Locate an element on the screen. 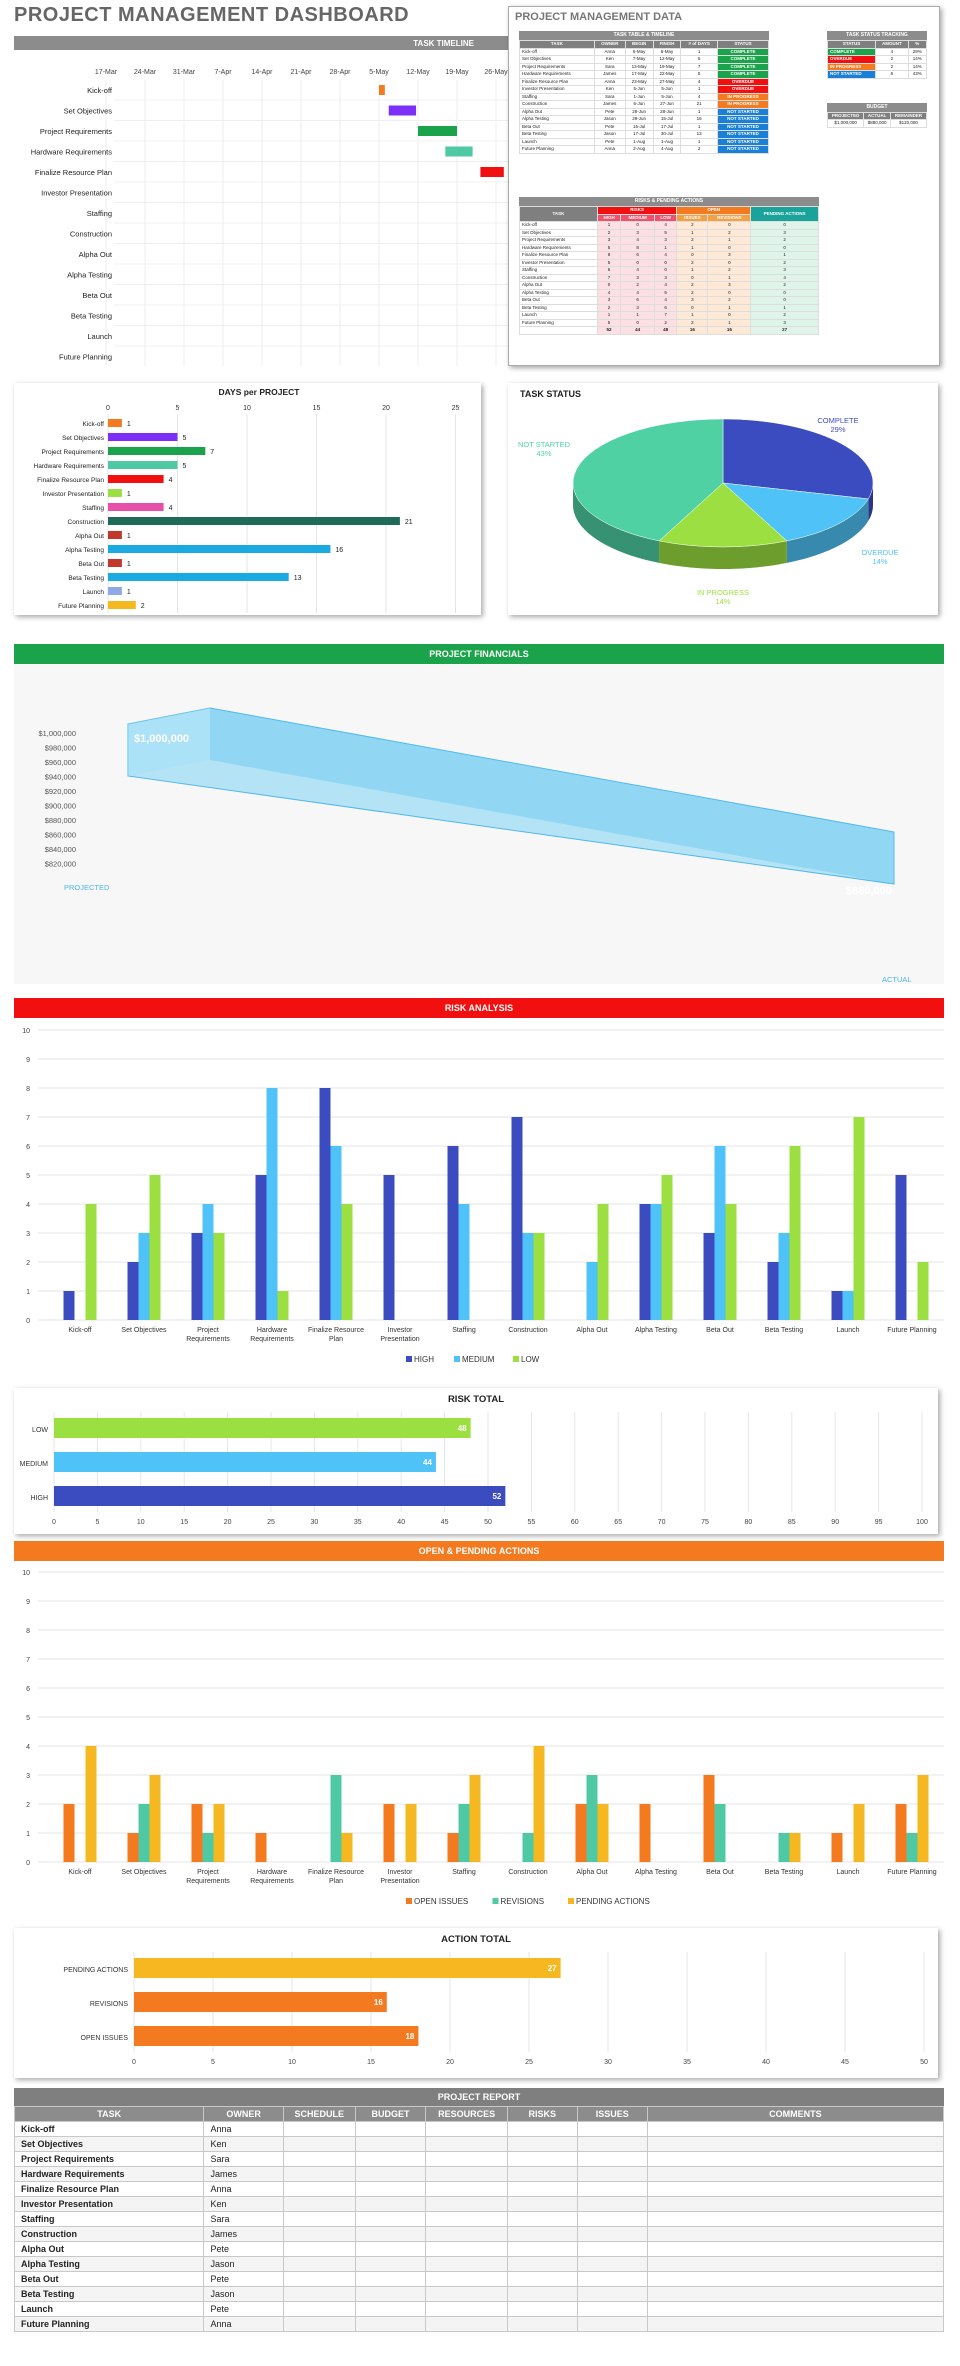 This screenshot has width=960, height=2366. table1-cell: Set Objectives is located at coordinates (557, 59).